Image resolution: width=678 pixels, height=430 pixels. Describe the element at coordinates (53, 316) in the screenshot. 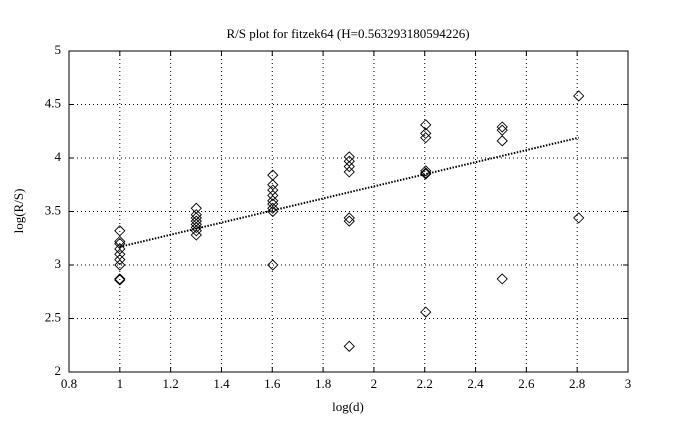

I see `y-tick-label: 2.5` at that location.